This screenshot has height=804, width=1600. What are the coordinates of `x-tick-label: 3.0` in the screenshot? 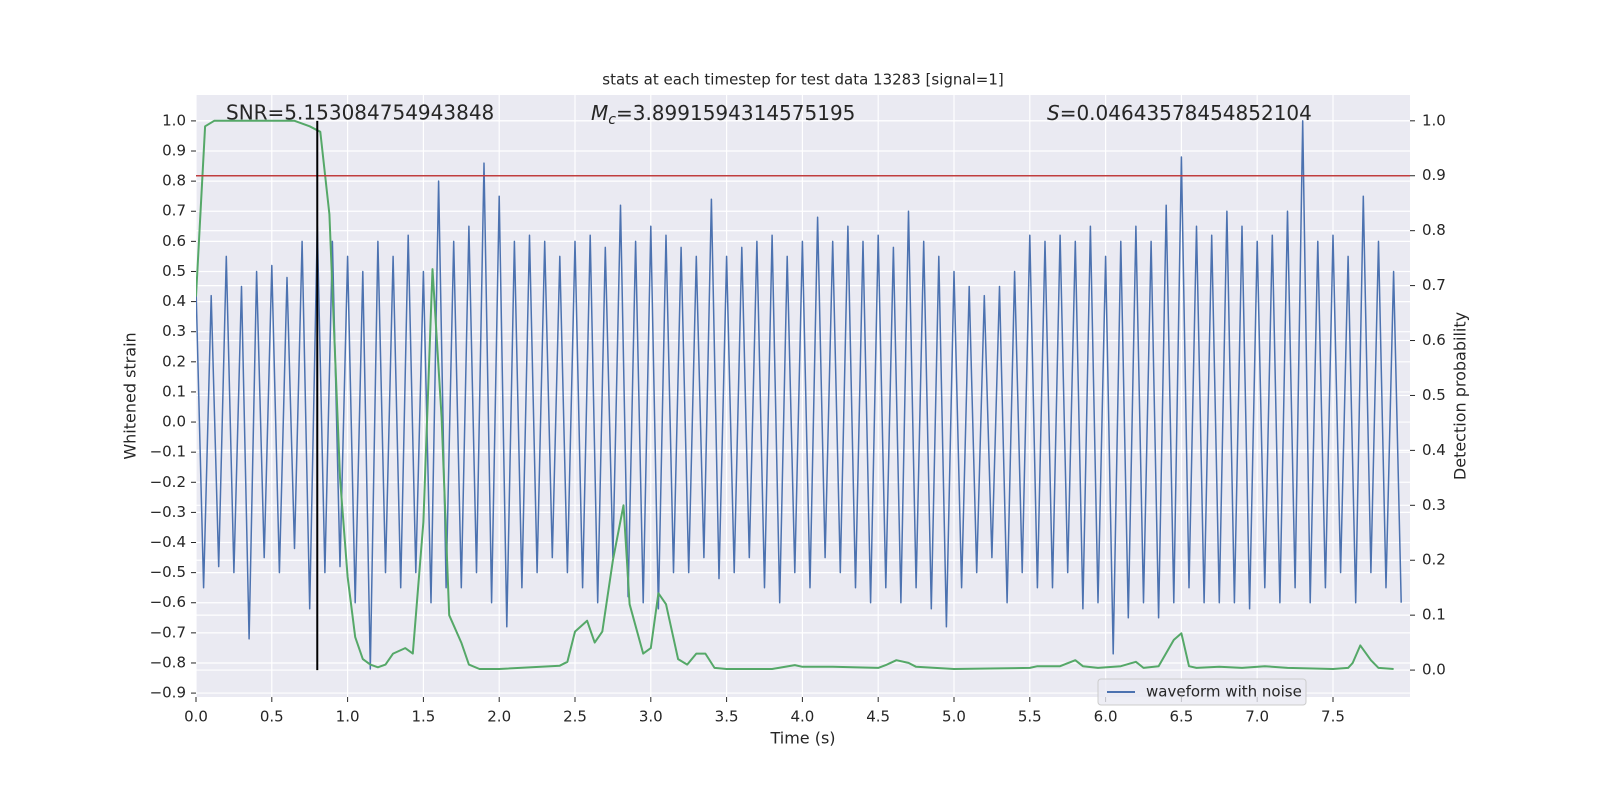 It's located at (651, 717).